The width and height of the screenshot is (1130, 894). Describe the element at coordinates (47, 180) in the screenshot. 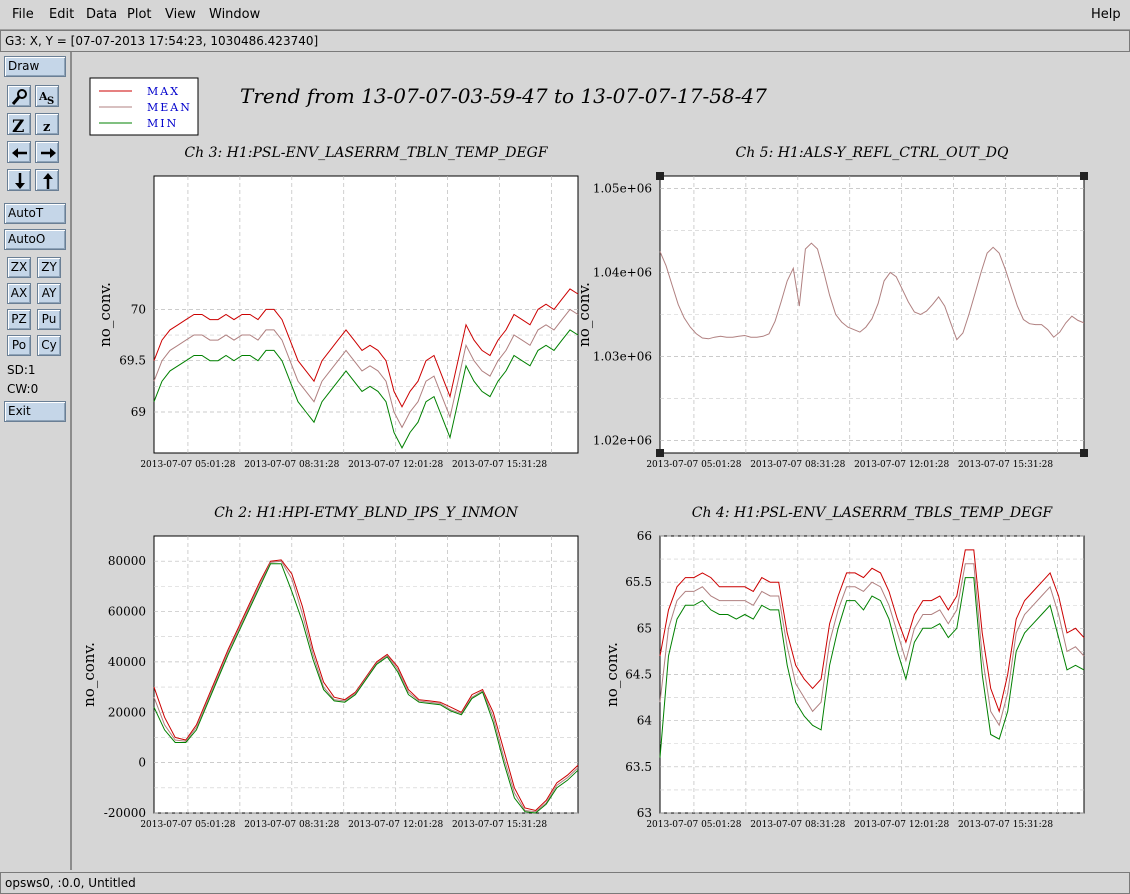

I see `up-arrow-icon` at that location.